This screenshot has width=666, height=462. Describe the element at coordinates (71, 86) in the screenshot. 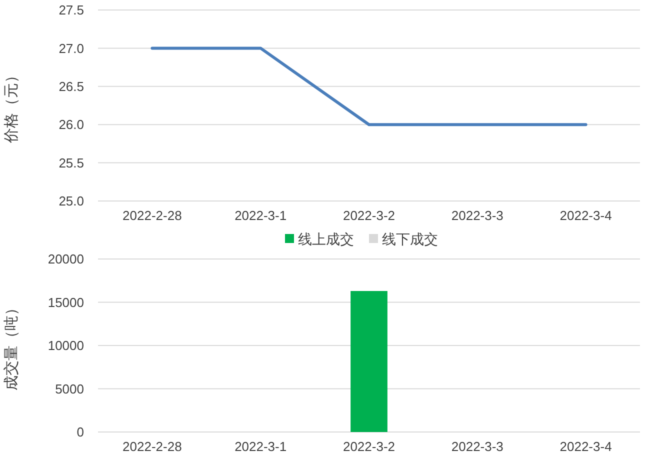

I see `y-tick-label: 26.5` at that location.